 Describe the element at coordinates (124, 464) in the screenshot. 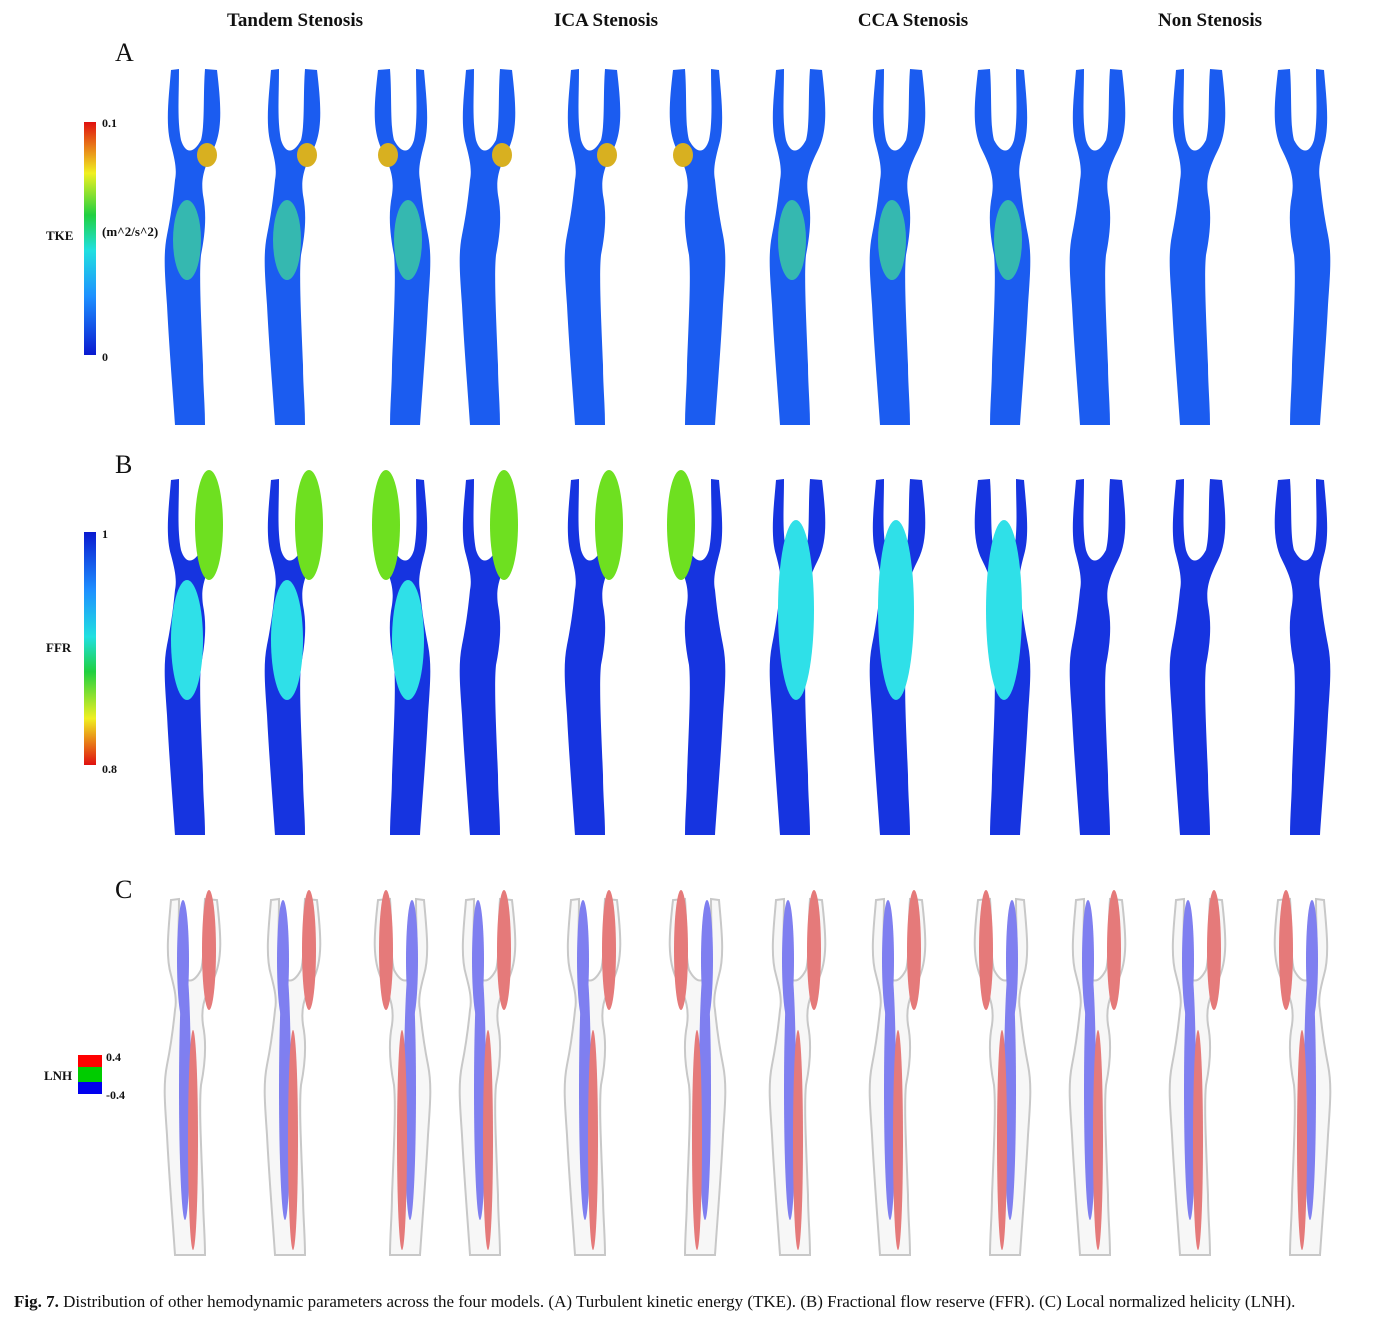

I see `panel-letter-b: B` at that location.